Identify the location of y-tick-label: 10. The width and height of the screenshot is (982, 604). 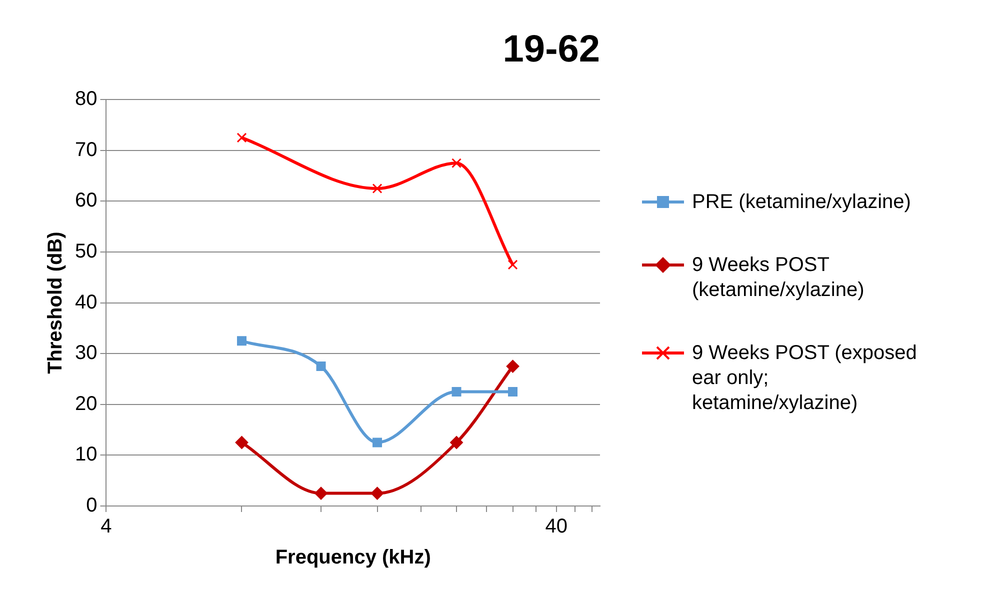
(86, 455).